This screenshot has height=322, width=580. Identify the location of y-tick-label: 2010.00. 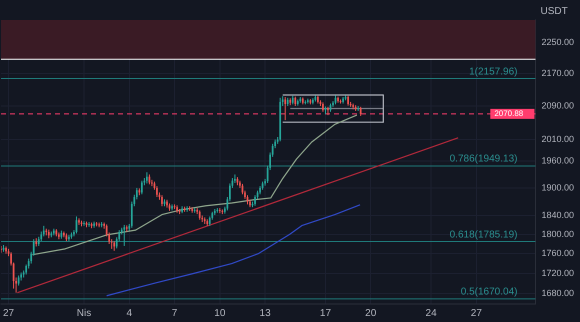
(557, 139).